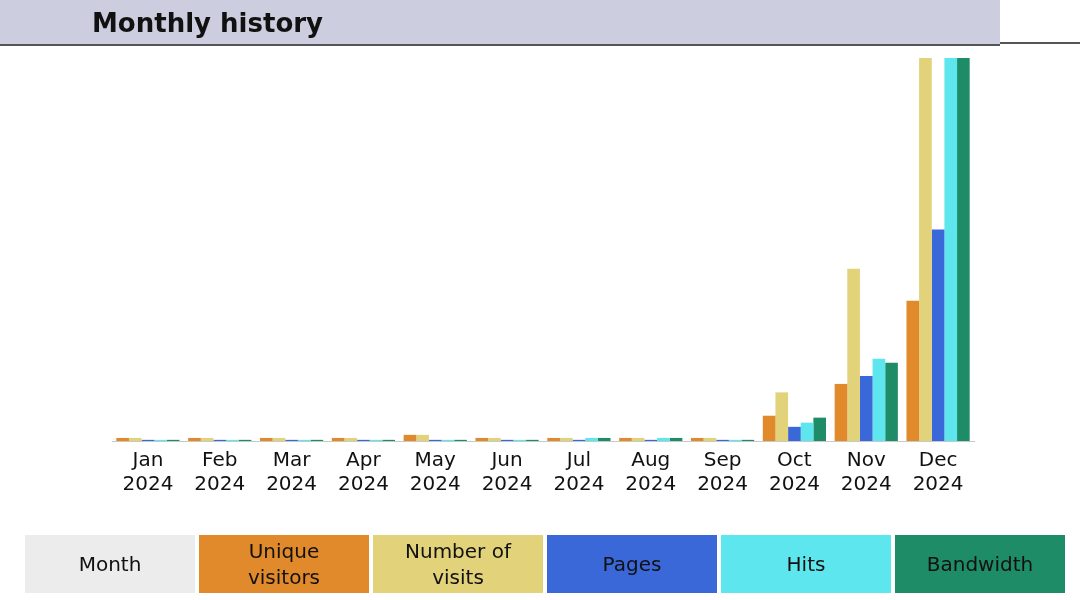  Describe the element at coordinates (435, 471) in the screenshot. I see `x-tick-label: May 2024` at that location.